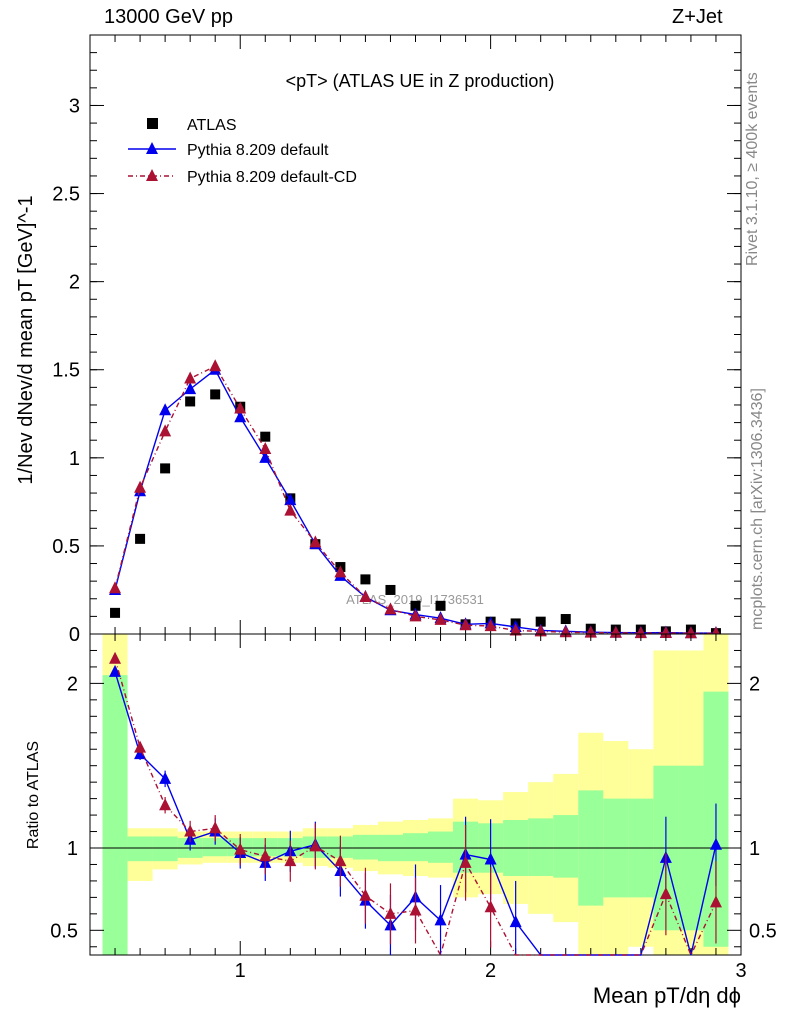 Image resolution: width=786 pixels, height=1024 pixels. Describe the element at coordinates (754, 849) in the screenshot. I see `ratio-y-tick-label-right: 1` at that location.